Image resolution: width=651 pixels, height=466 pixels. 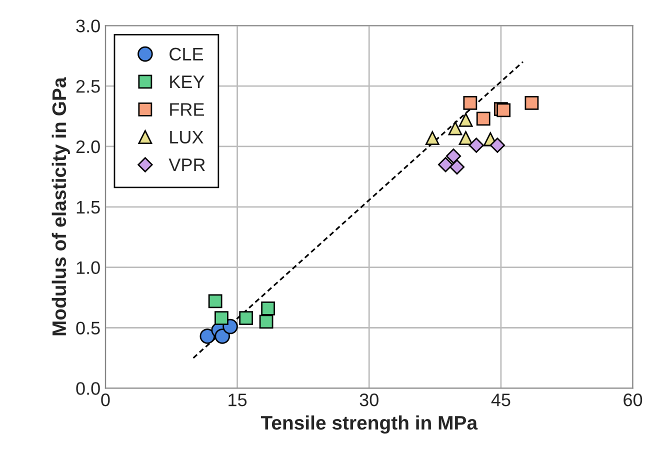 What do you see at coordinates (187, 54) in the screenshot?
I see `legend-label: CLE` at bounding box center [187, 54].